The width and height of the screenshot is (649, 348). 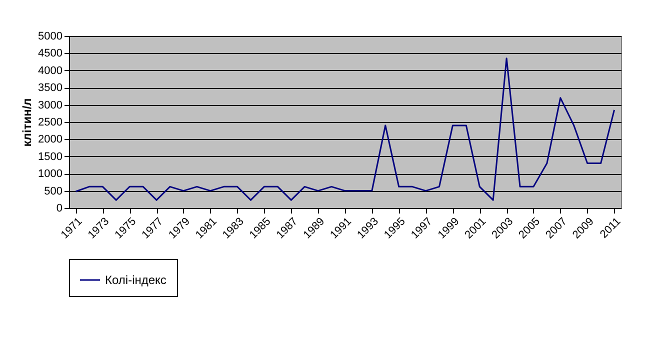 I want to click on y-tick-label: 3000, so click(x=50, y=105).